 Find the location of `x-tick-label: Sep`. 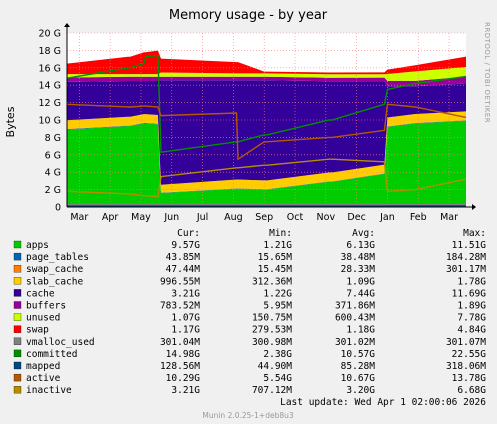

x-tick-label: Sep is located at coordinates (264, 217).